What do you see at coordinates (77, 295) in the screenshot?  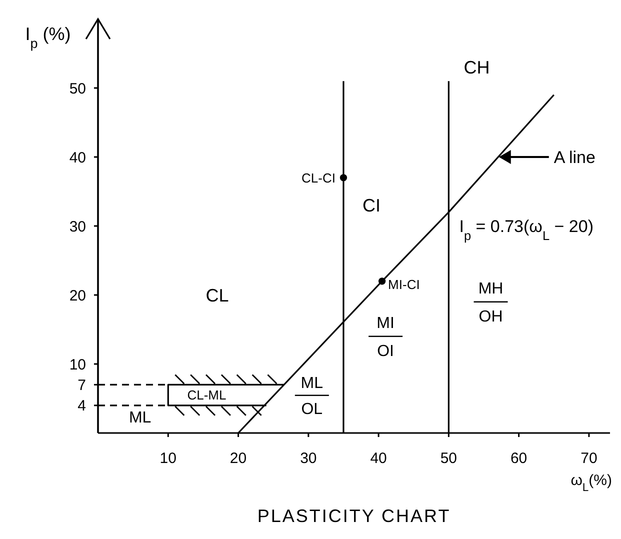 I see `y-tick-label: 20` at bounding box center [77, 295].